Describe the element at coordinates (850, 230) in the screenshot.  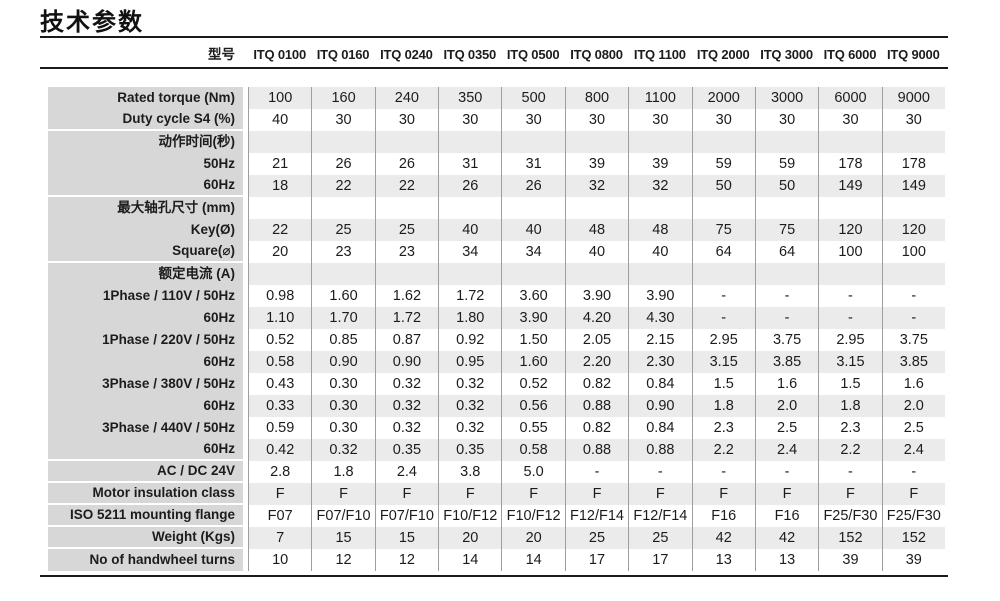
I see `table-cell: 120` at that location.